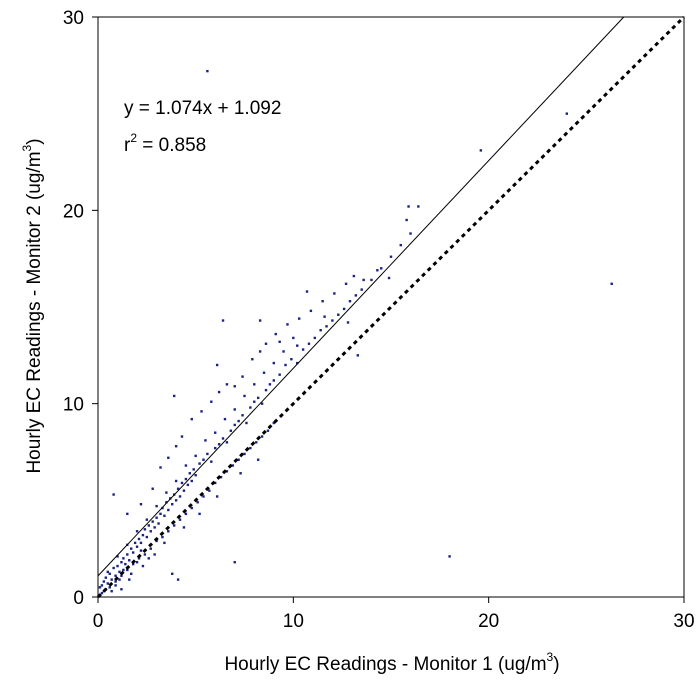 This screenshot has height=687, width=699. I want to click on r-squared-label: r2 = 0.858, so click(165, 143).